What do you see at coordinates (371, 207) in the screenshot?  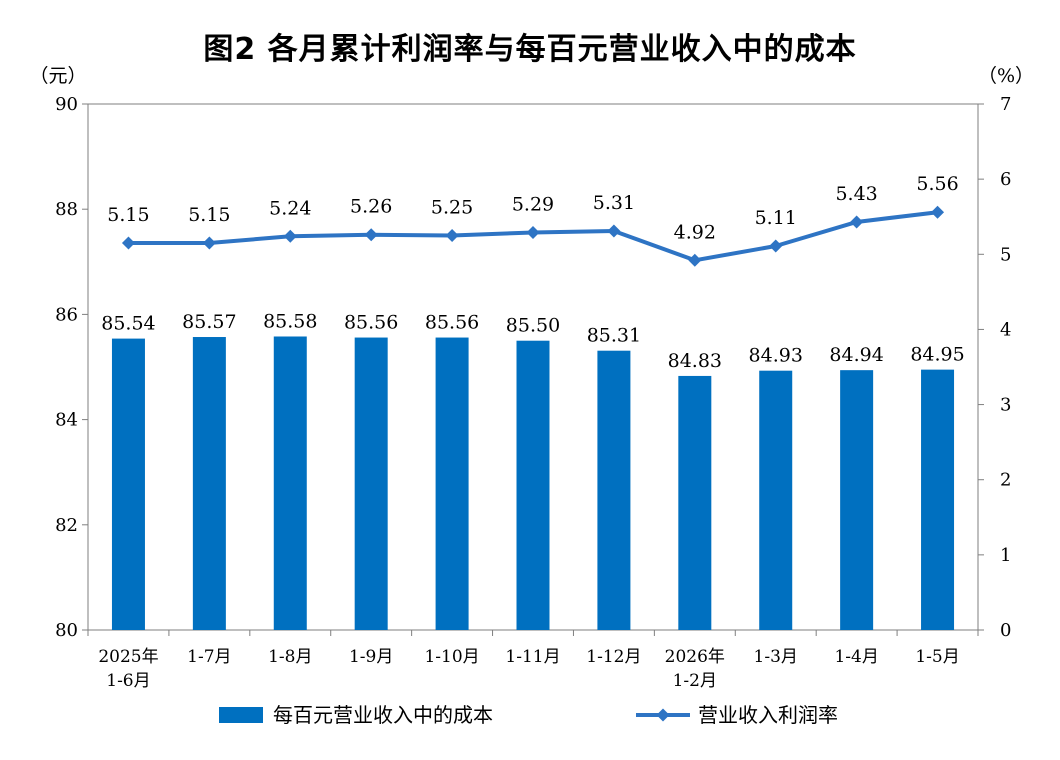 I see `line-data-label: 5.26` at bounding box center [371, 207].